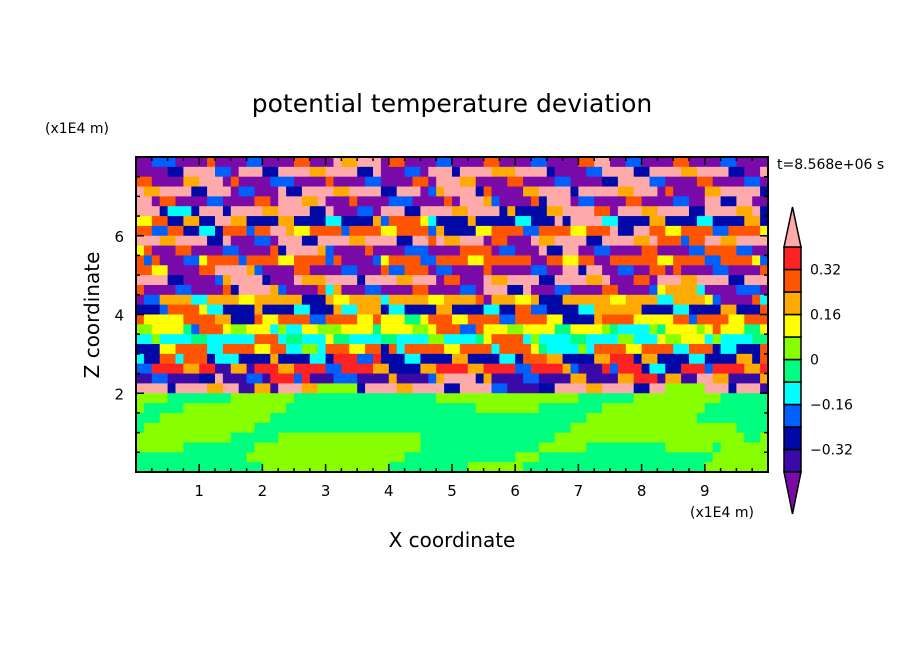 Image resolution: width=904 pixels, height=654 pixels. What do you see at coordinates (452, 540) in the screenshot?
I see `x-axis-label: X coordinate` at bounding box center [452, 540].